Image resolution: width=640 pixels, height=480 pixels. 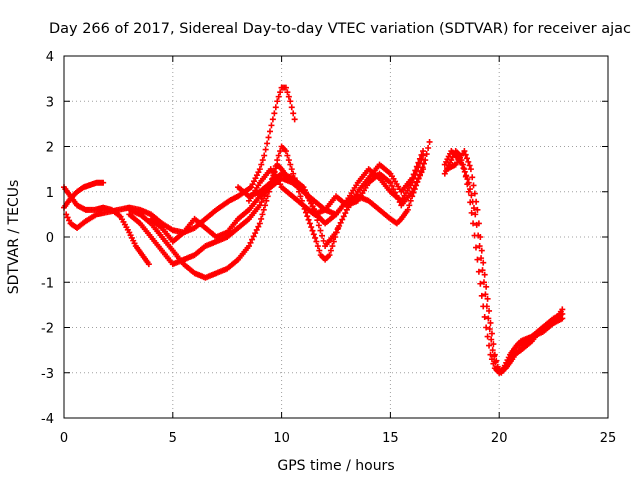 What do you see at coordinates (50, 193) in the screenshot?
I see `y-tick-label: 1` at bounding box center [50, 193].